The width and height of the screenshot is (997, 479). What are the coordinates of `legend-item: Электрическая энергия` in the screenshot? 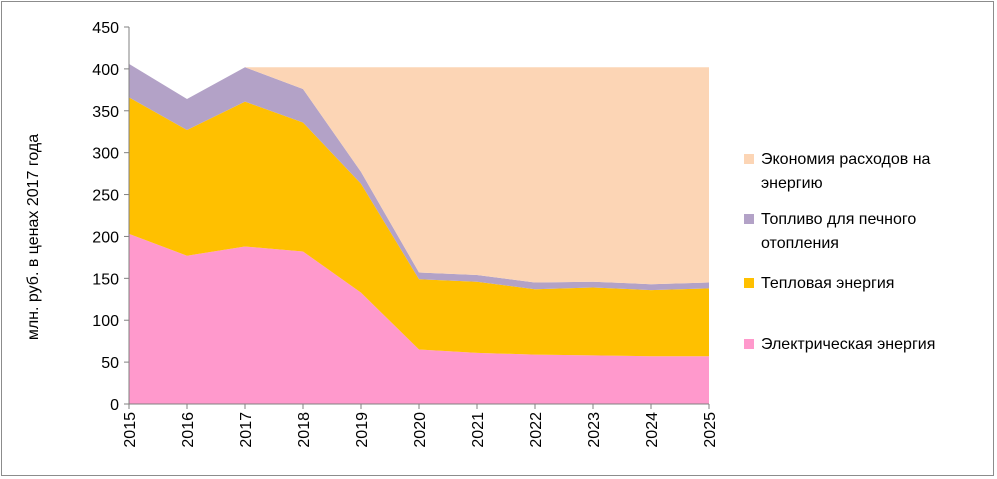 It's located at (860, 345).